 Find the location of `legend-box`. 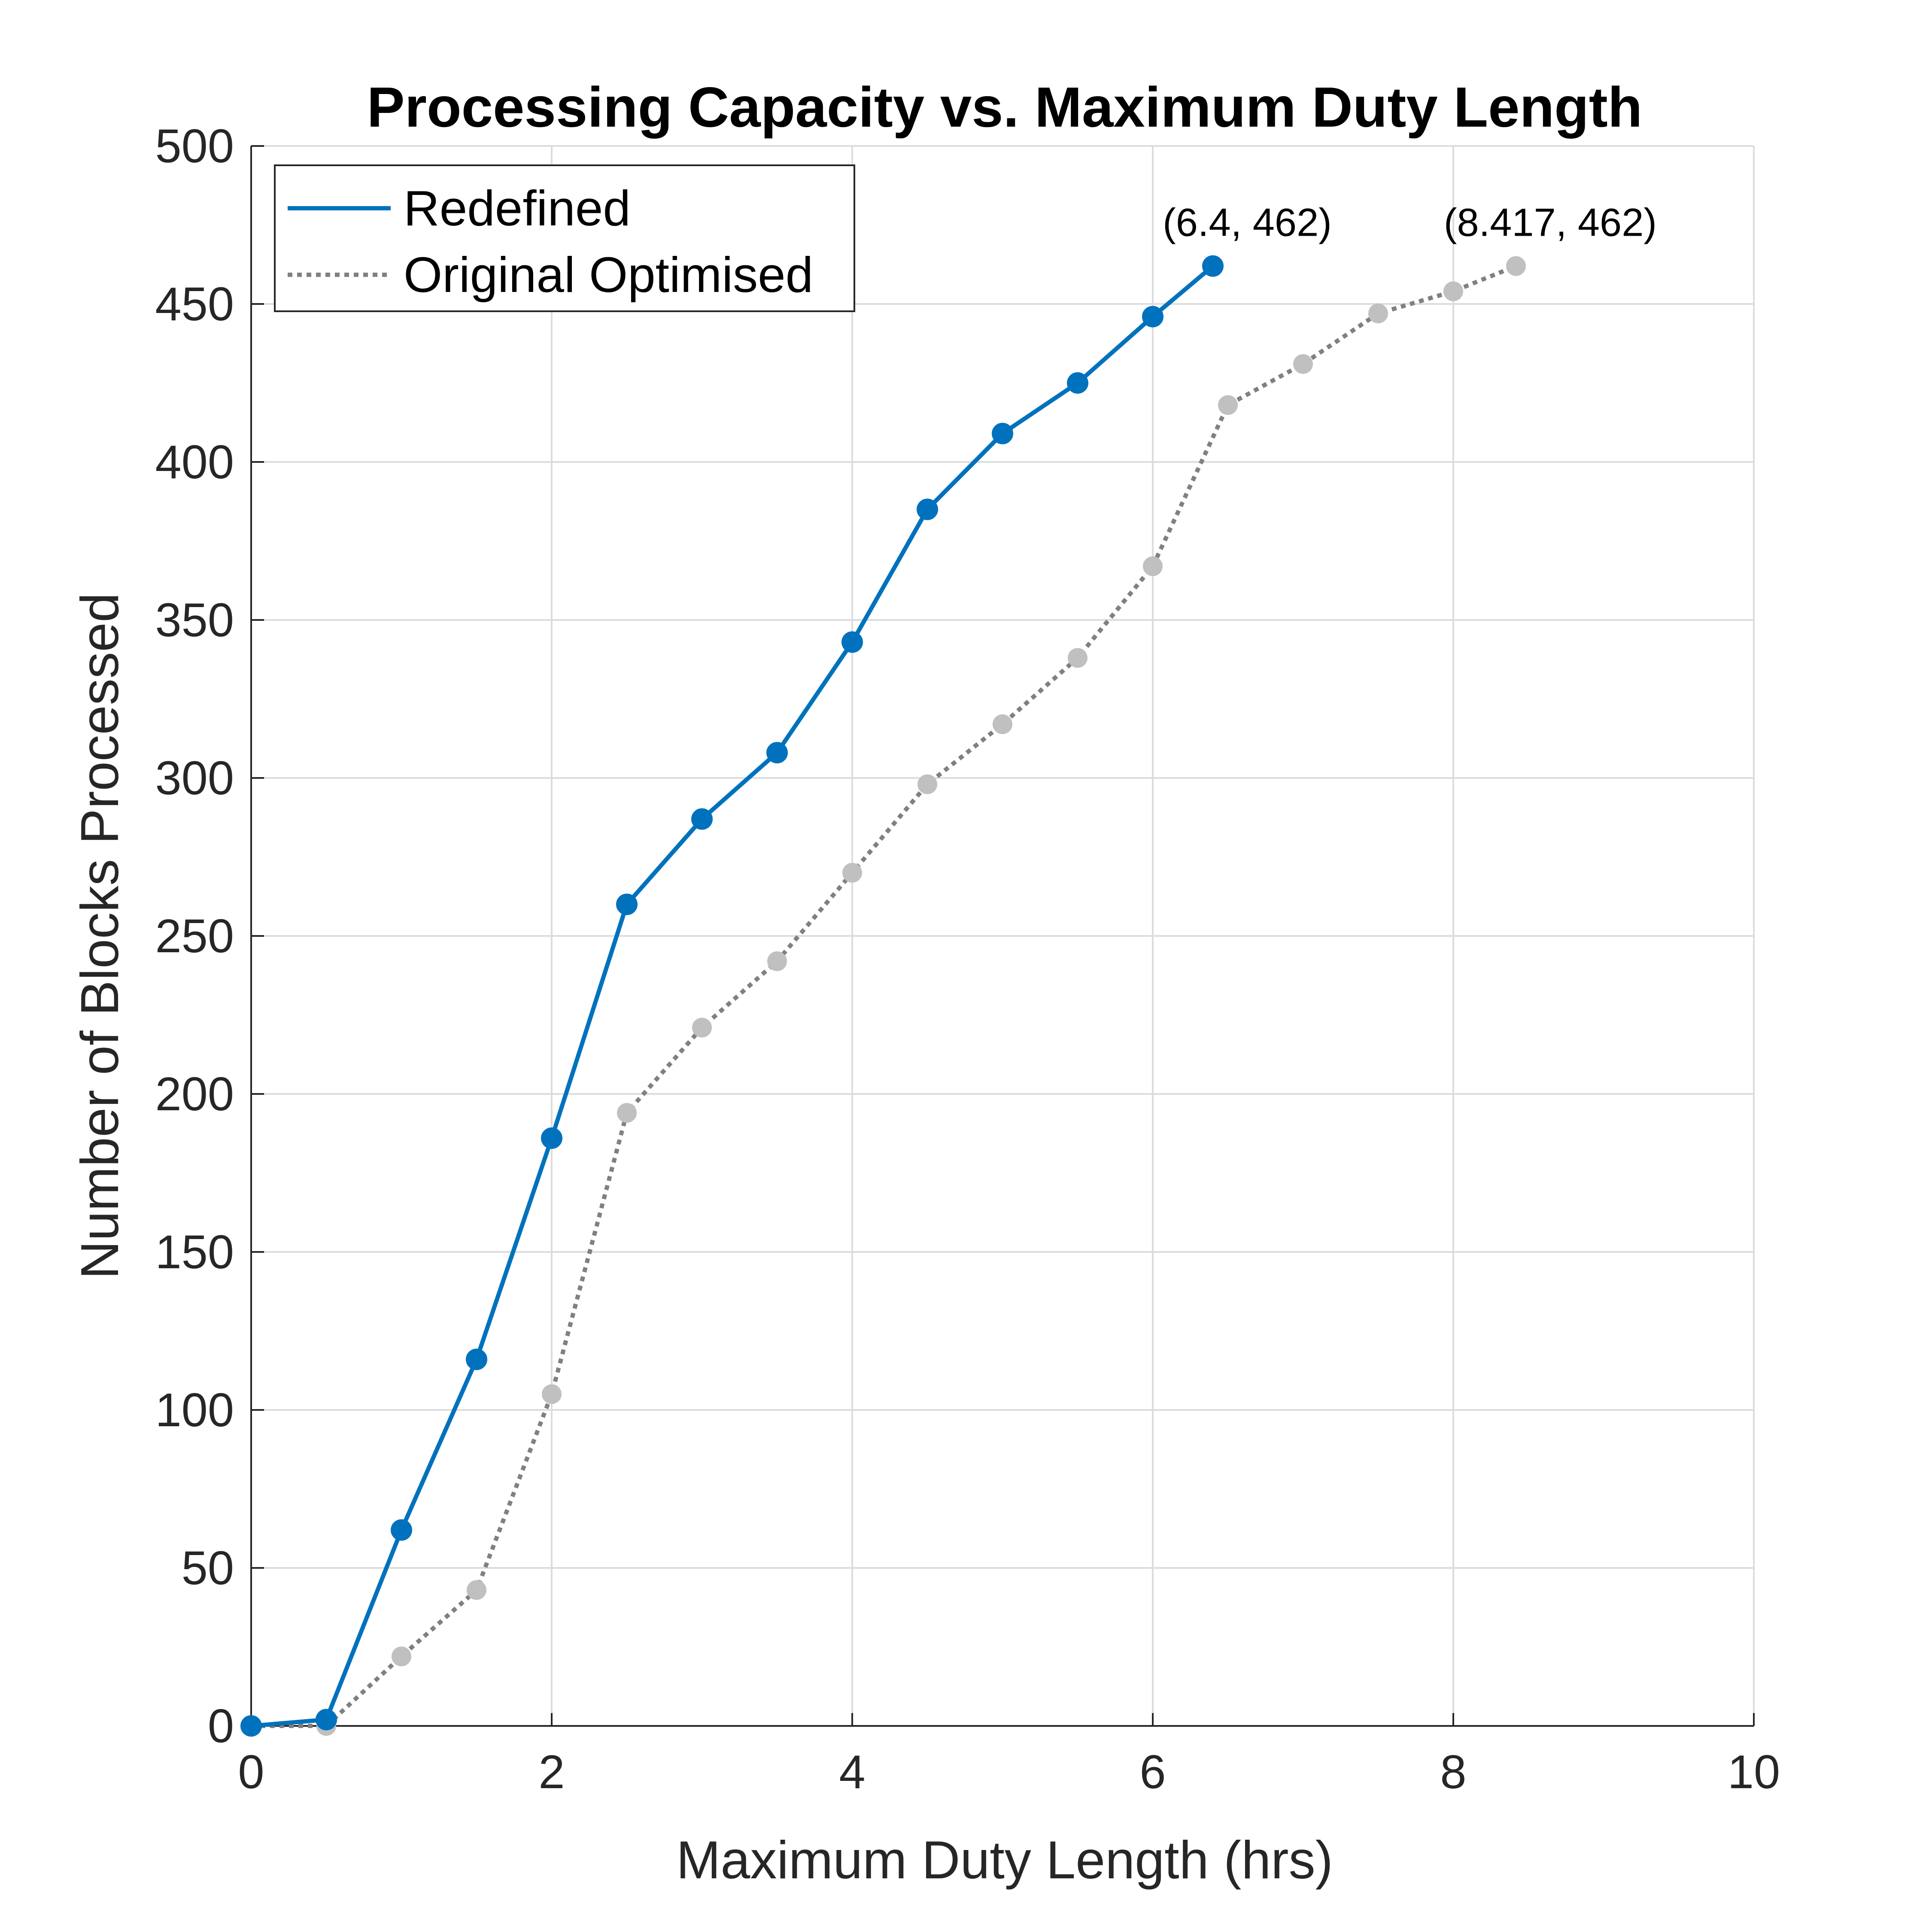

legend-box is located at coordinates (565, 238).